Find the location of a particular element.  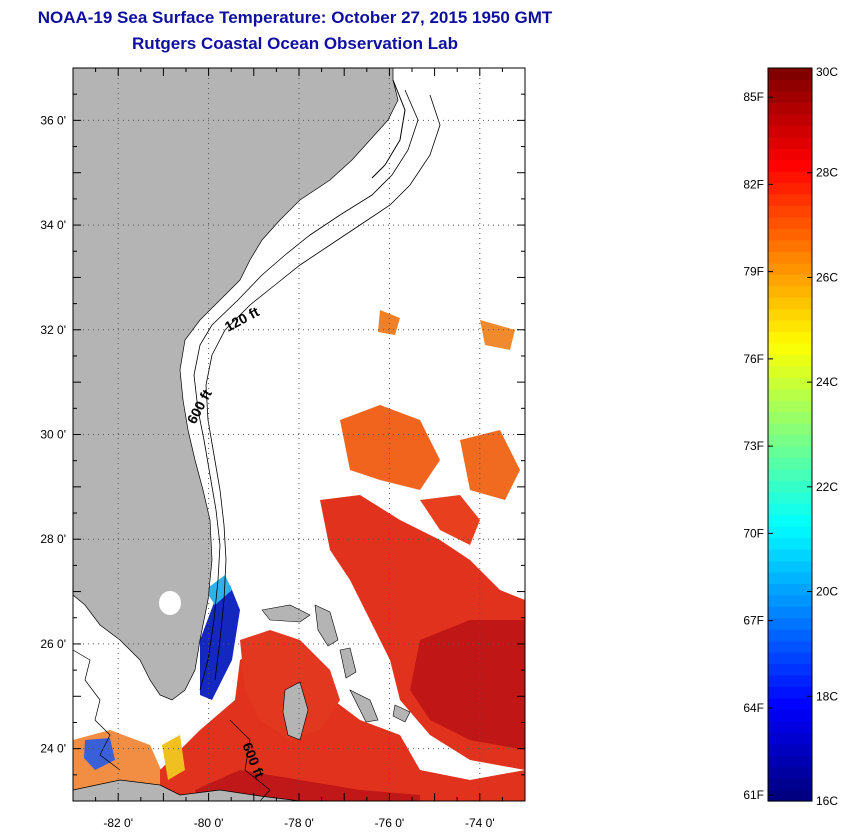

colorbar-f-label: 61F is located at coordinates (753, 795).